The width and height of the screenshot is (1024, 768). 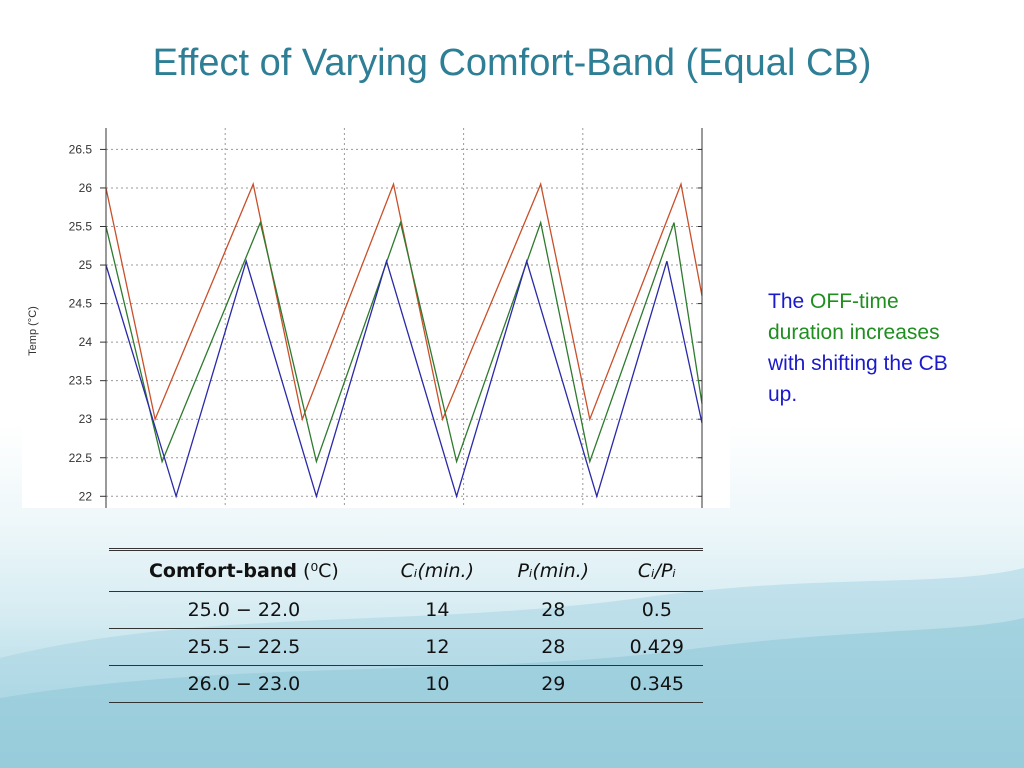 What do you see at coordinates (657, 647) in the screenshot?
I see `cell-ratio: 0.429` at bounding box center [657, 647].